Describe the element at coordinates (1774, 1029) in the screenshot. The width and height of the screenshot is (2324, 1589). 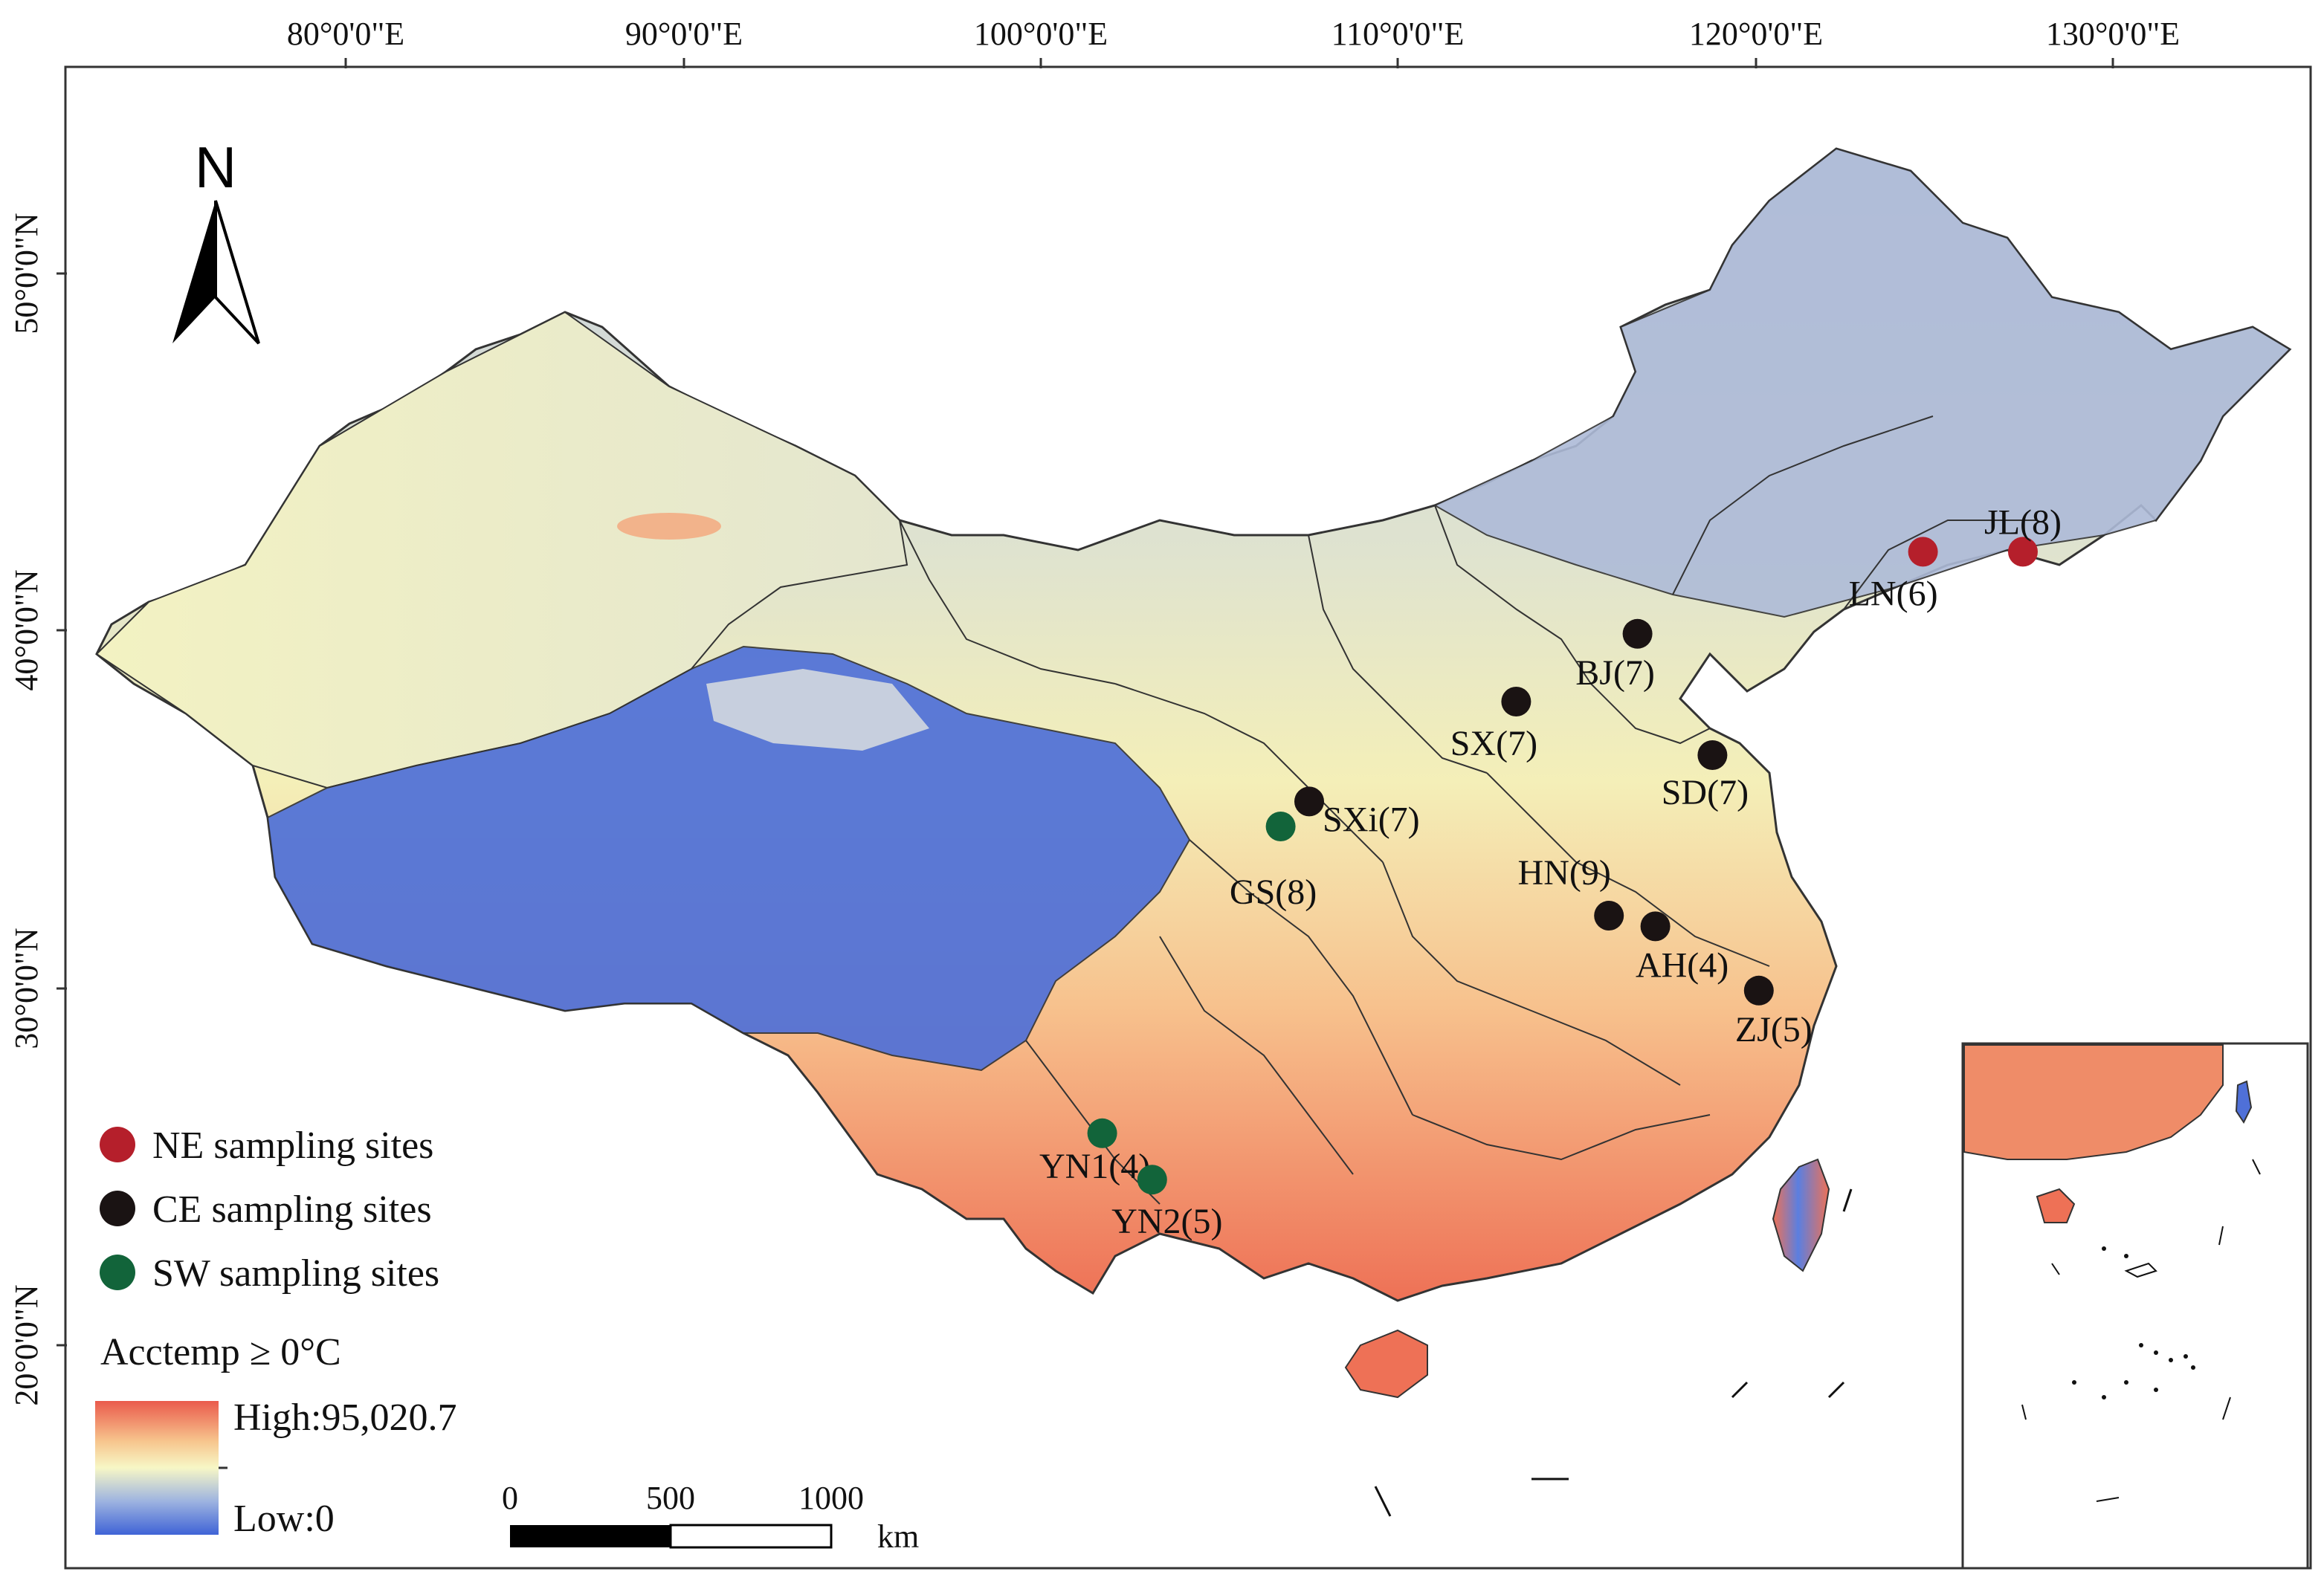
I see `site-label: ZJ(5)` at that location.